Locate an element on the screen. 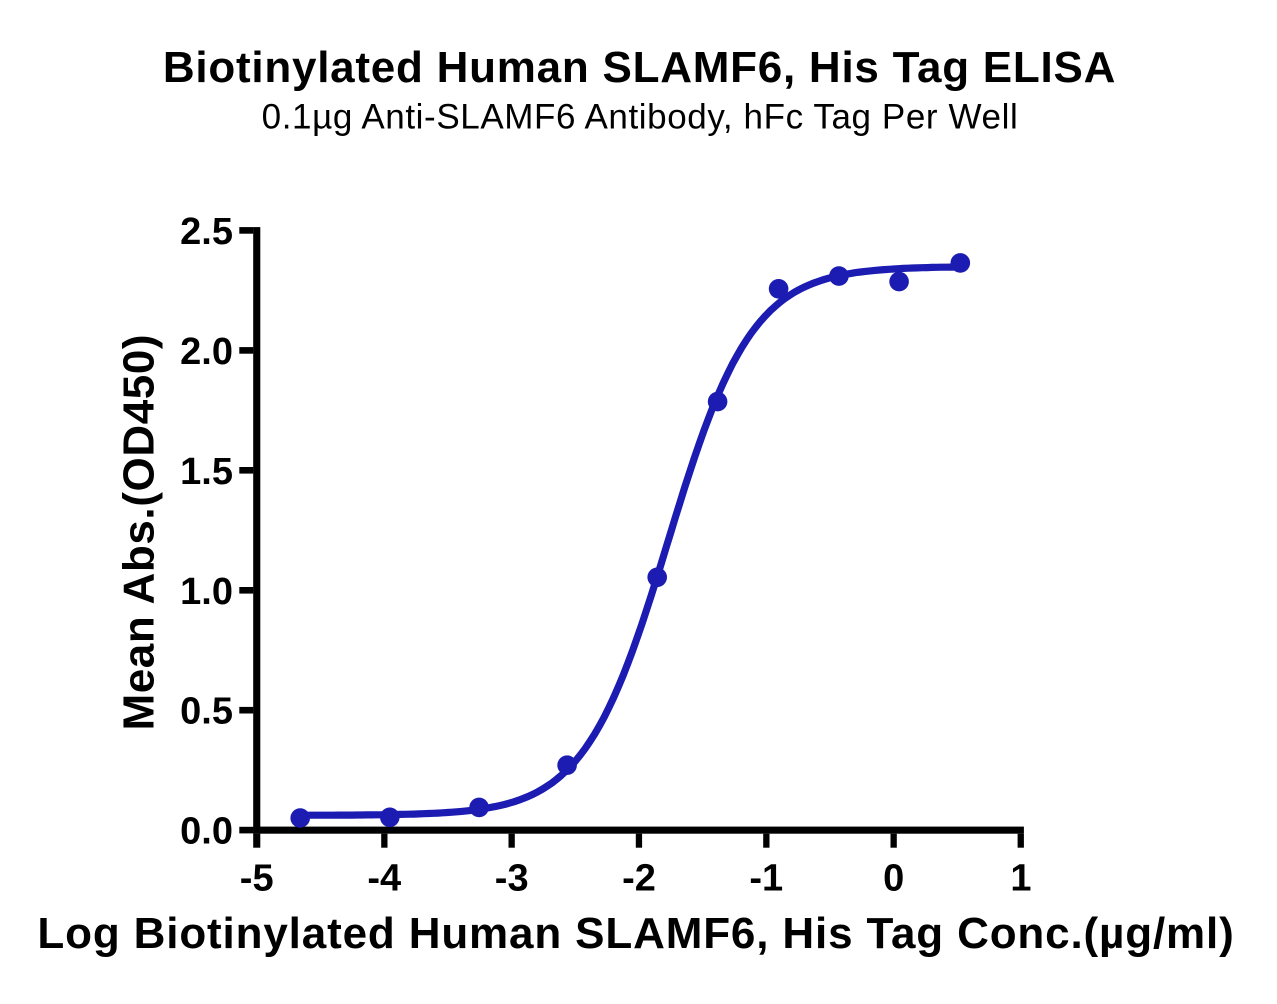 Image resolution: width=1277 pixels, height=1004 pixels. svg-text: 1.0 is located at coordinates (206, 592).